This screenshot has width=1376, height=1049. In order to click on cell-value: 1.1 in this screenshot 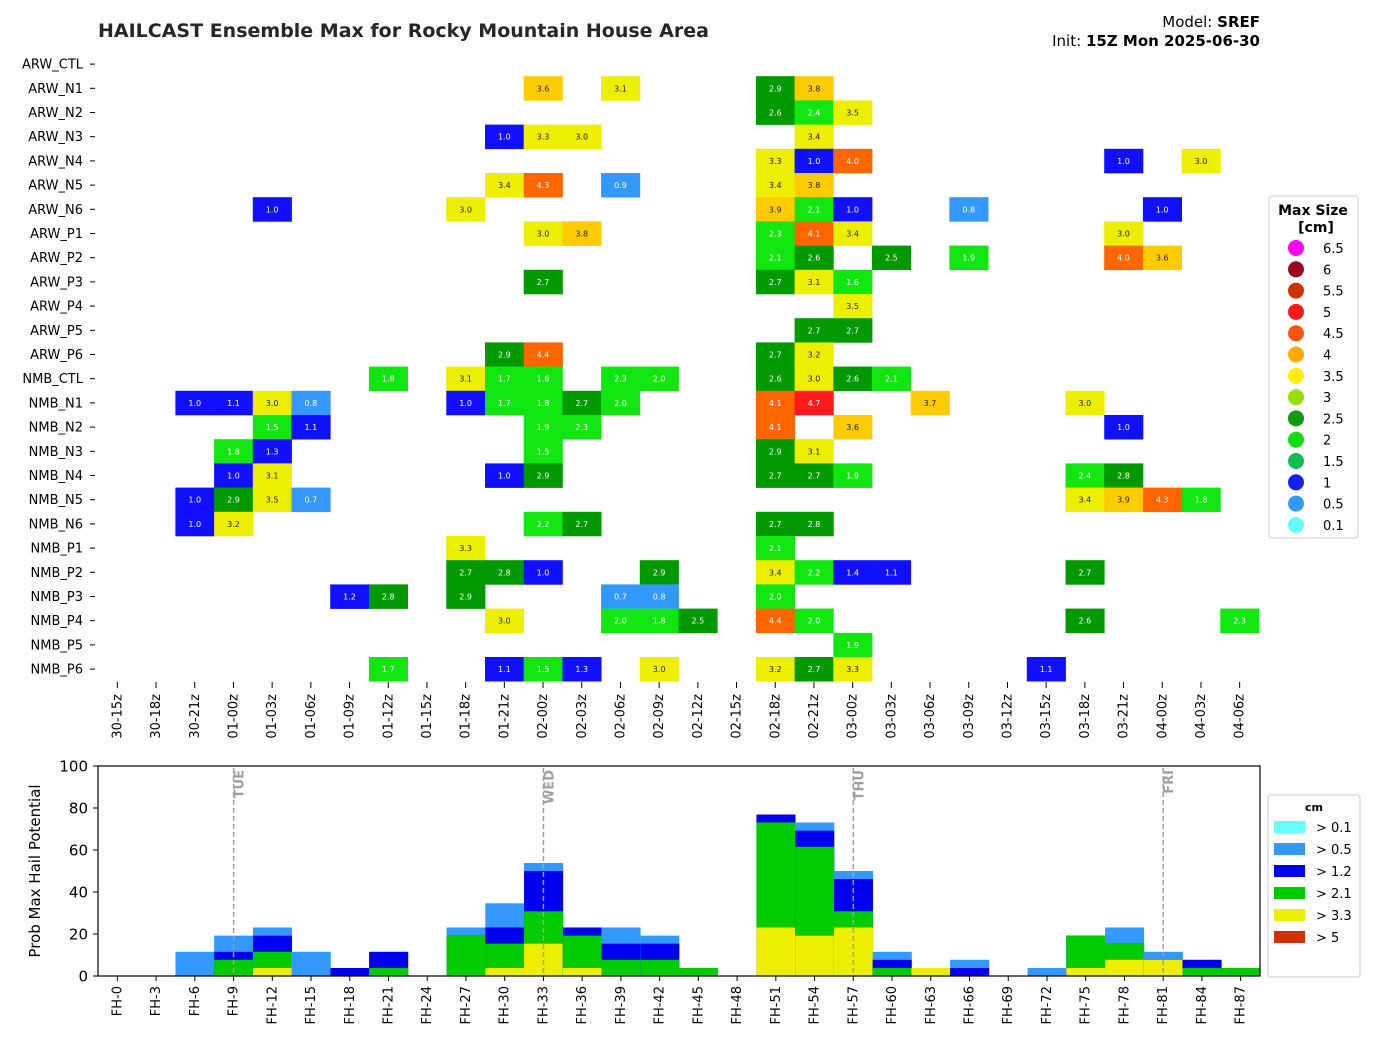, I will do `click(504, 669)`.